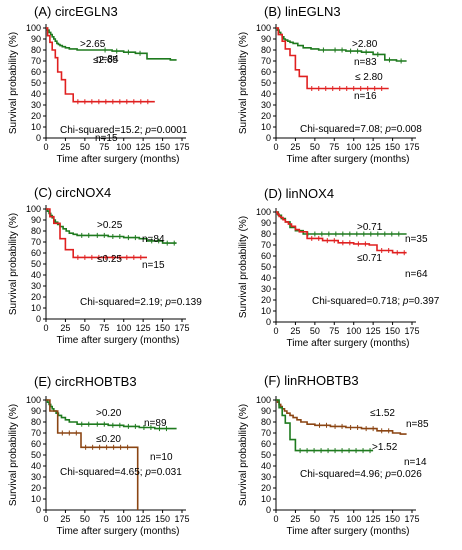  What do you see at coordinates (109, 413) in the screenshot?
I see `group-label: >0.20` at bounding box center [109, 413].